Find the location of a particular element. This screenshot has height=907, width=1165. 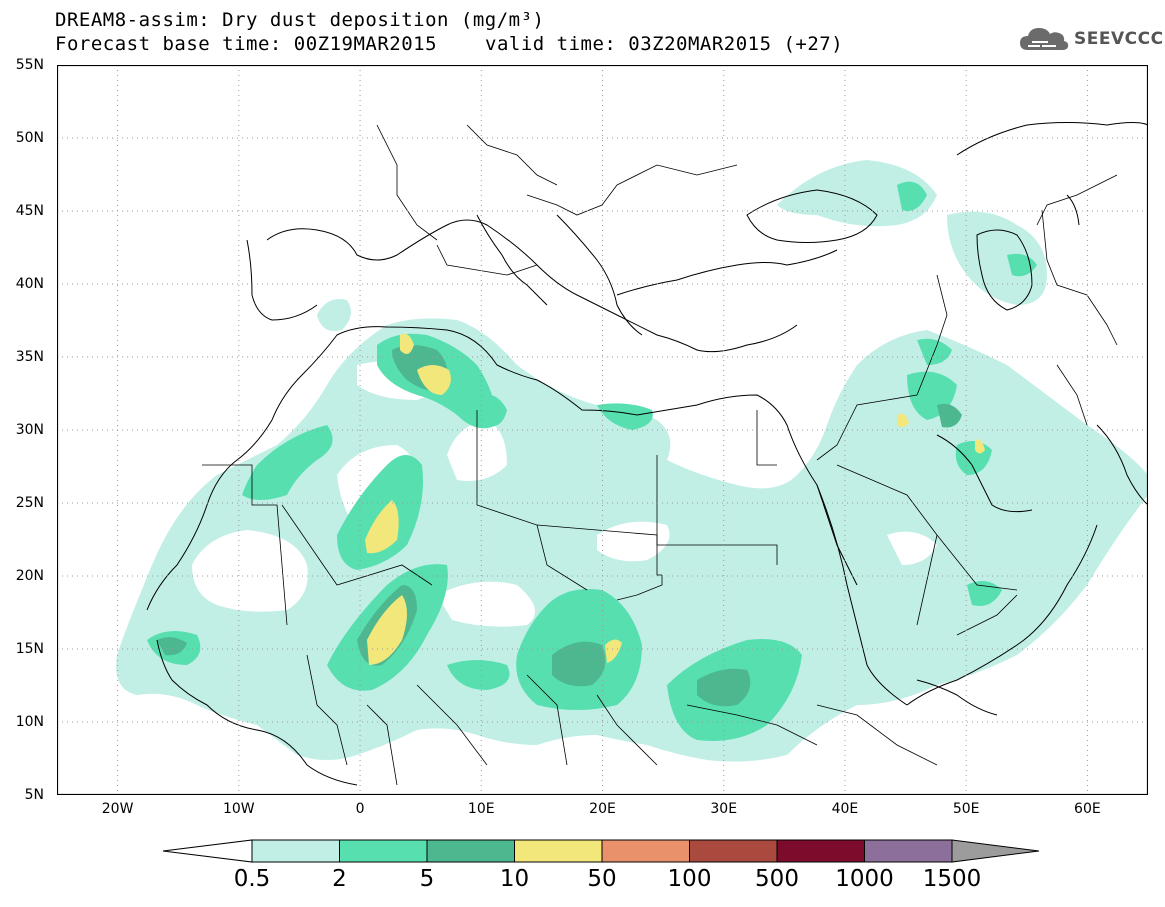

lat-tick-label: 15N is located at coordinates (29, 649).